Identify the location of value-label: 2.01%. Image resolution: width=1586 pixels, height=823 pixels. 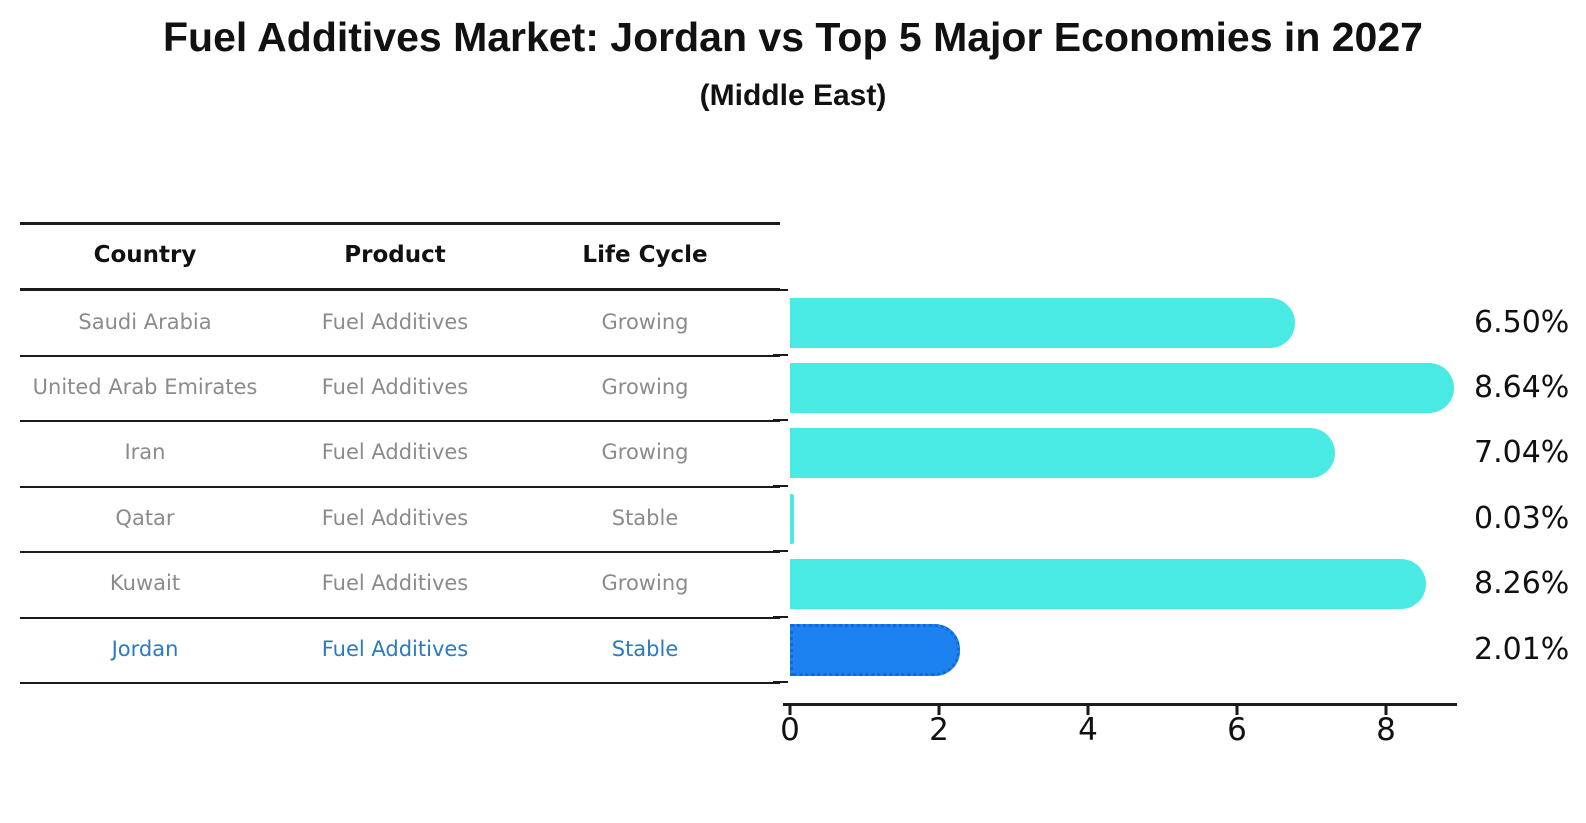
(1522, 649).